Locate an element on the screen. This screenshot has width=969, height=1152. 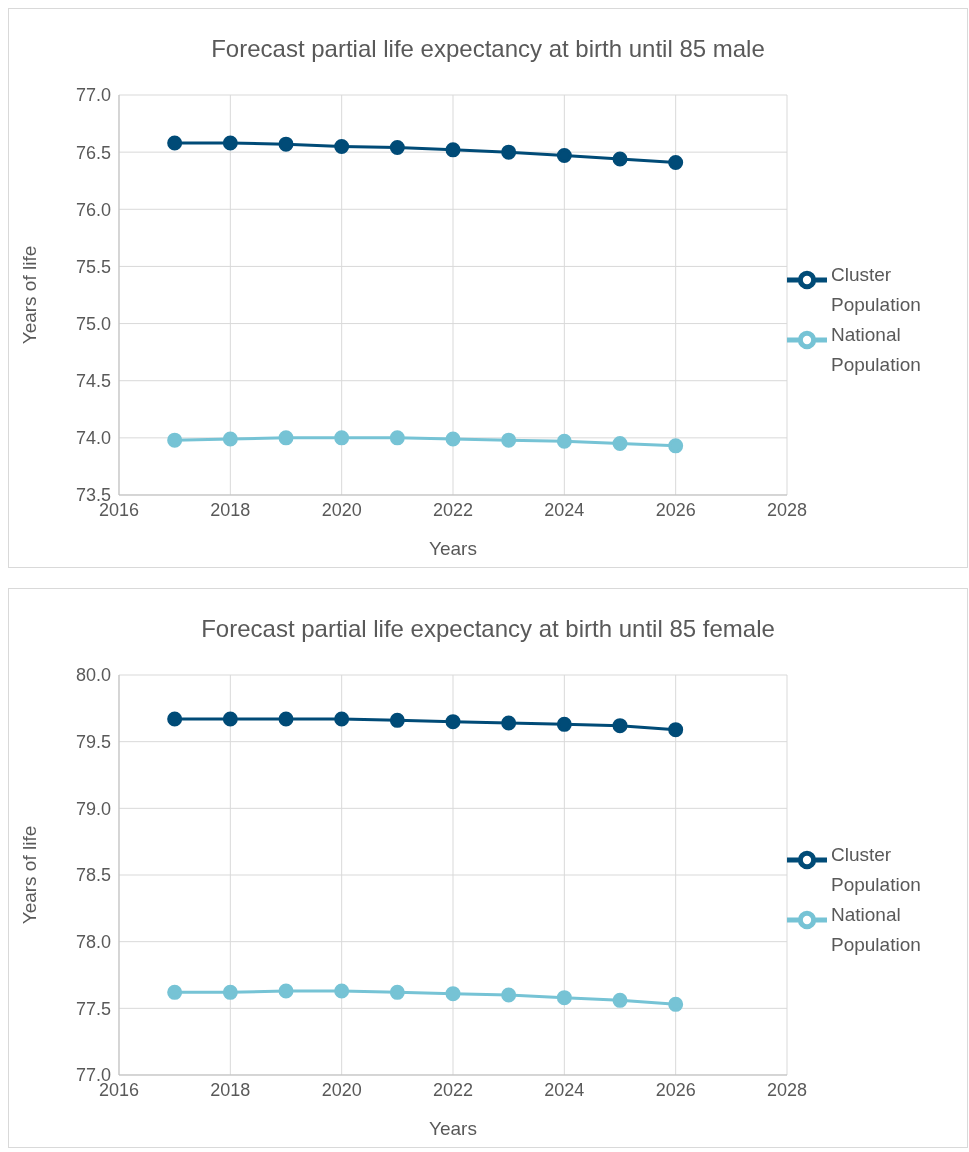
chart-title: Forecast partial life expectancy at birth until 85 female is located at coordinates (488, 629).